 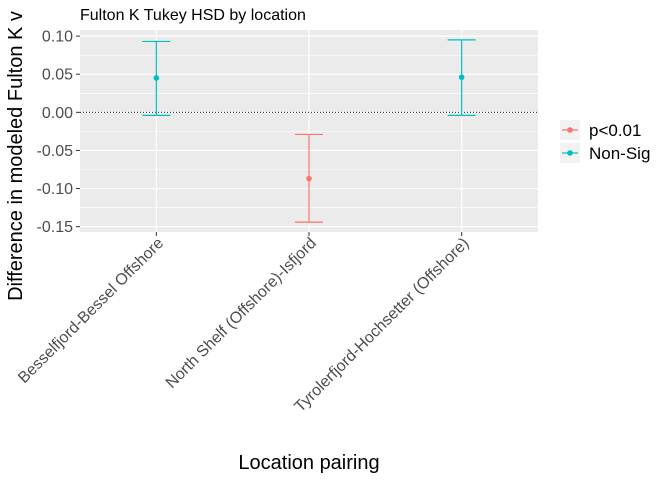 What do you see at coordinates (16, 156) in the screenshot?
I see `y-axis-title: Difference in modeled Fulton K v` at bounding box center [16, 156].